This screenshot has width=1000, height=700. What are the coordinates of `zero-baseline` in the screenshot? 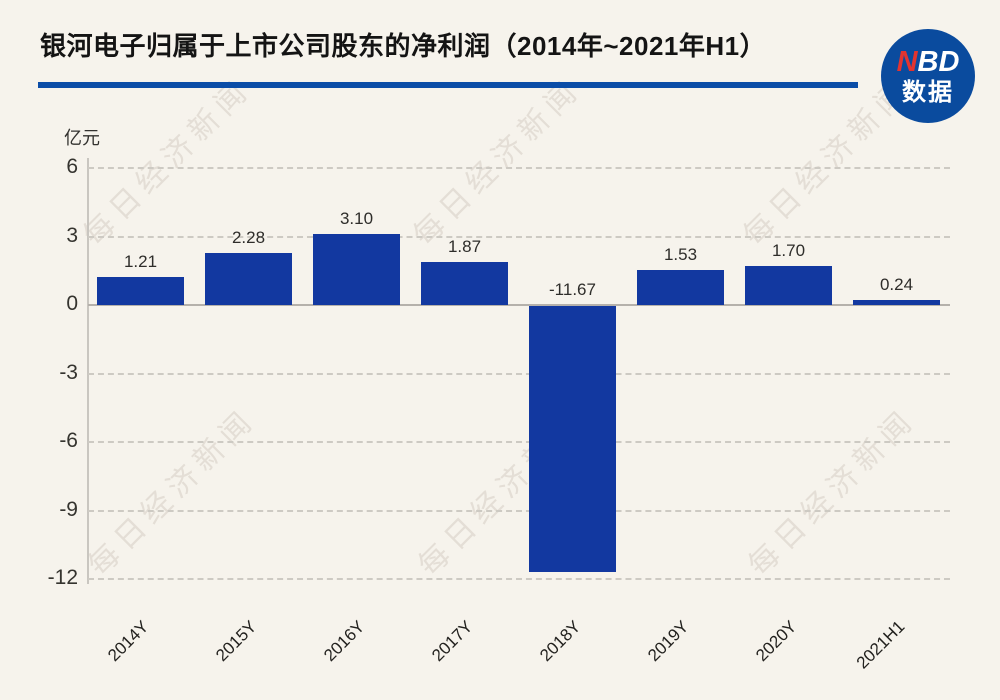 It's located at (519, 305).